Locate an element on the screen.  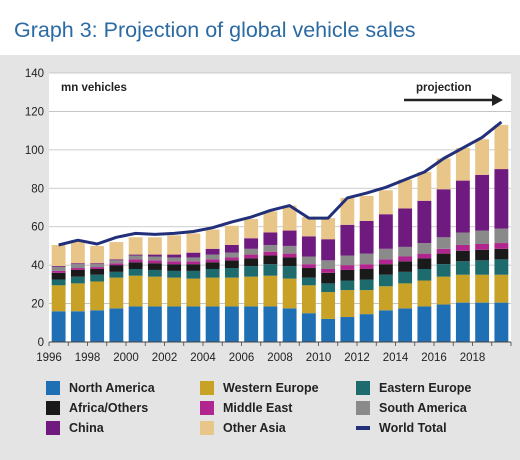
x-tick-label: 2010 is located at coordinates (319, 358).